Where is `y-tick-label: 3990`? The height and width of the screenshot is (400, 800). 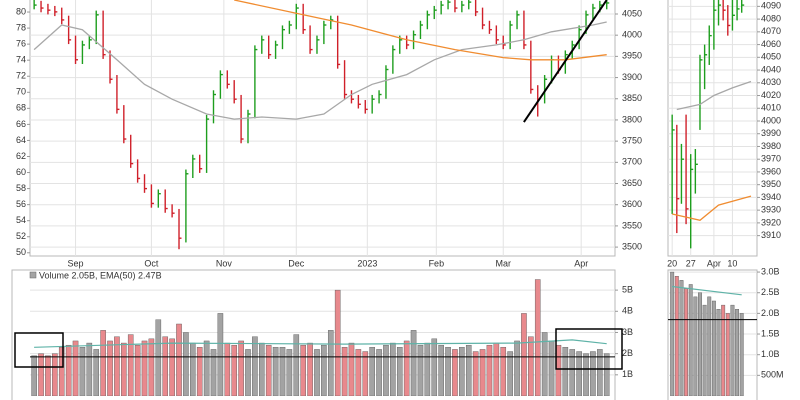 y-tick-label: 3990 is located at coordinates (771, 133).